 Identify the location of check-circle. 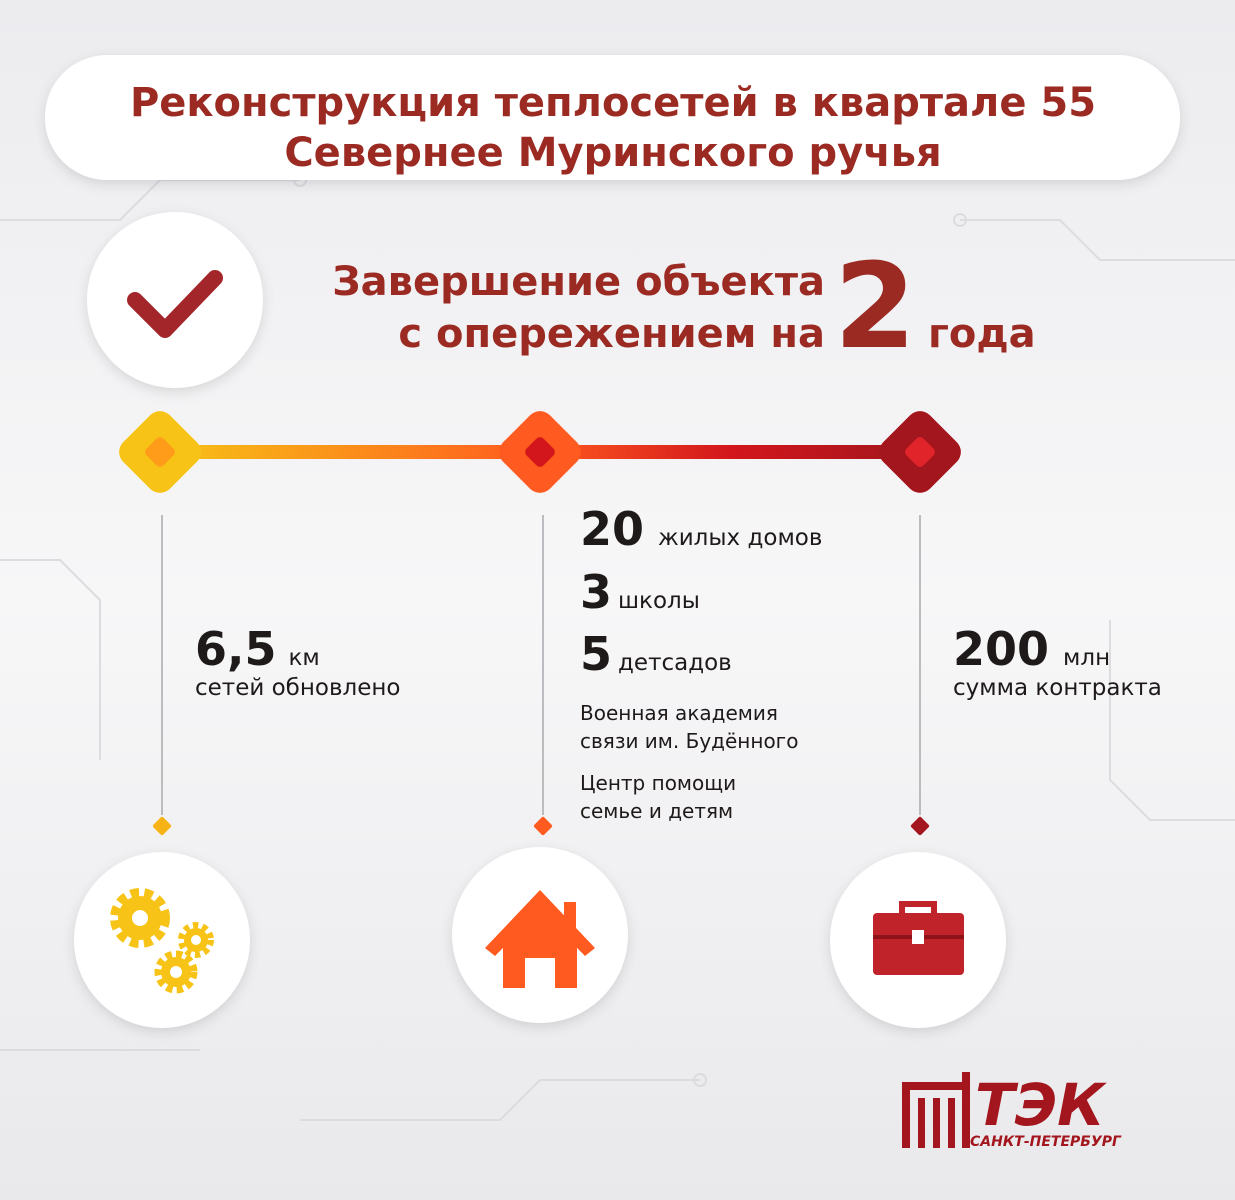
(175, 300).